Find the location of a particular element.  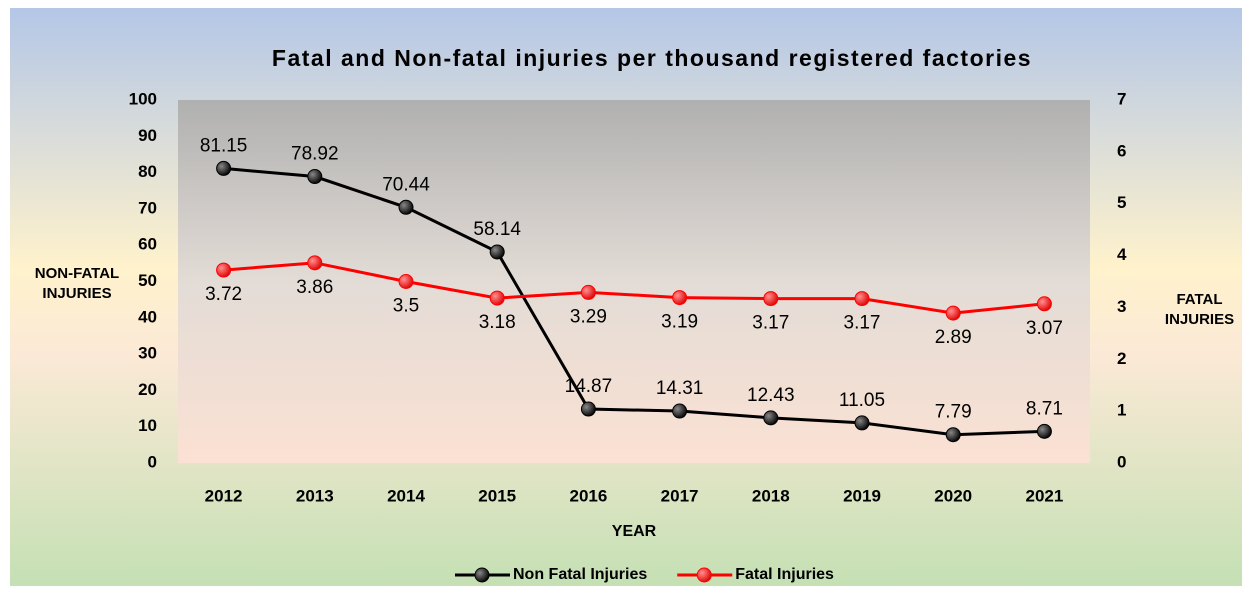

data-label: 3.19 is located at coordinates (679, 322).